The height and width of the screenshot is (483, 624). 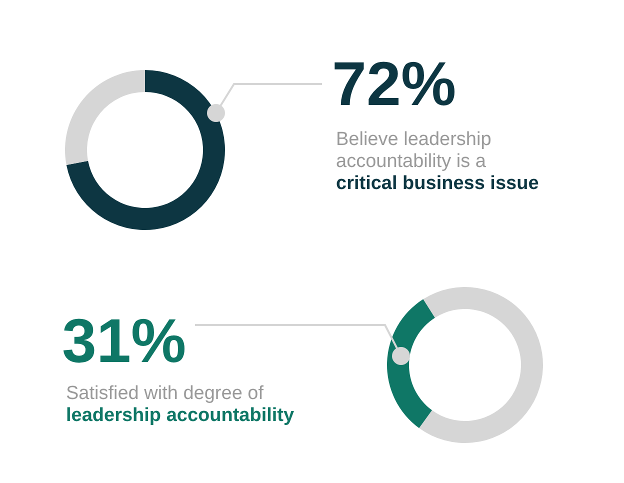 I want to click on text: Satisfied with degree of, so click(x=165, y=393).